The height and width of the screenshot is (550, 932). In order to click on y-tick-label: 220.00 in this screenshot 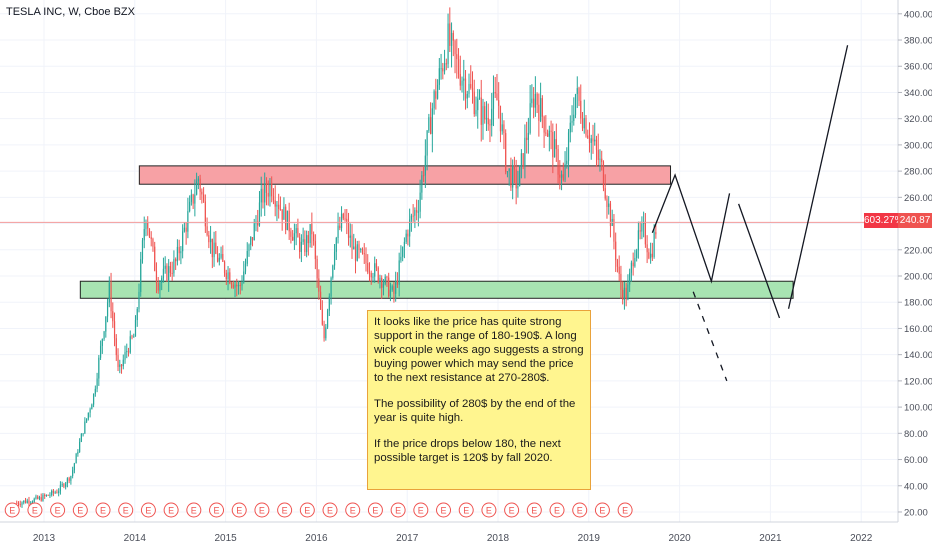, I will do `click(918, 250)`.